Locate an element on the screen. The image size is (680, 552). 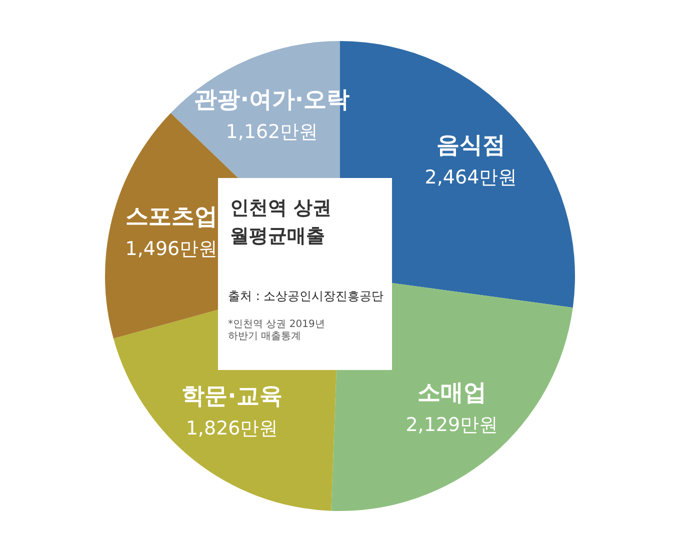
text: 인천역 상권 월평균매출 is located at coordinates (281, 222).